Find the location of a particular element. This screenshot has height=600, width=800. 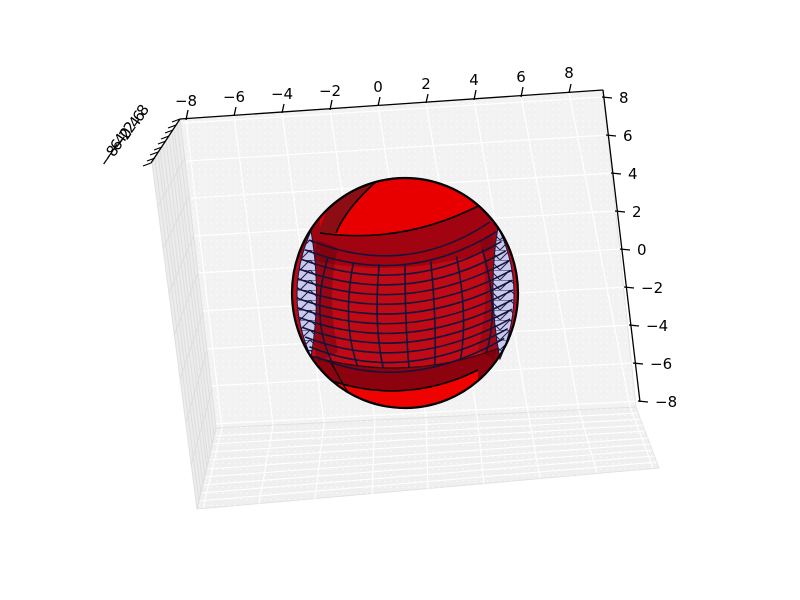

z-tick-label: 0 is located at coordinates (642, 250).